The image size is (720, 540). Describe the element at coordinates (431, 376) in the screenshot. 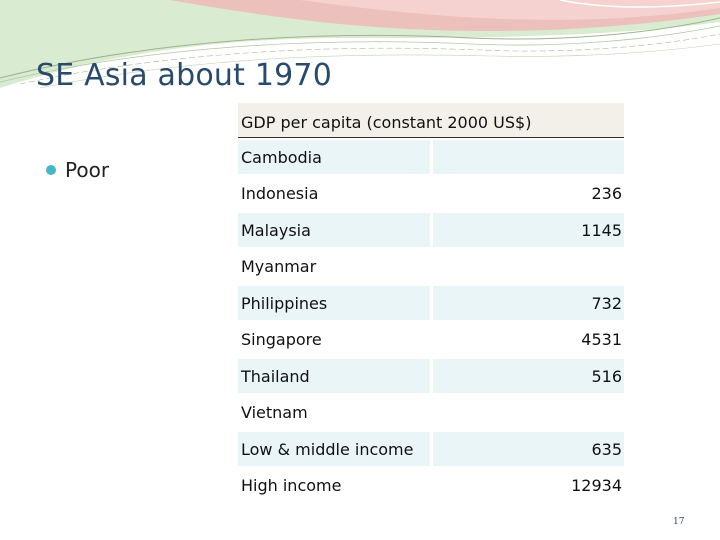

I see `table-row: Thailand 516` at that location.